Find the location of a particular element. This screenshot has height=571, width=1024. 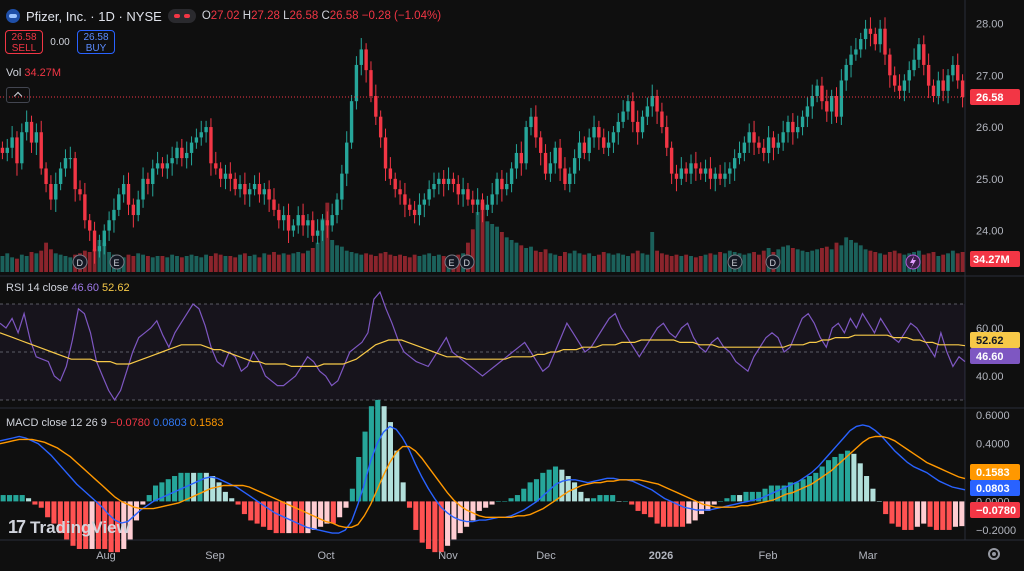

change-value: −0.28 (−1.04%) is located at coordinates (401, 16).